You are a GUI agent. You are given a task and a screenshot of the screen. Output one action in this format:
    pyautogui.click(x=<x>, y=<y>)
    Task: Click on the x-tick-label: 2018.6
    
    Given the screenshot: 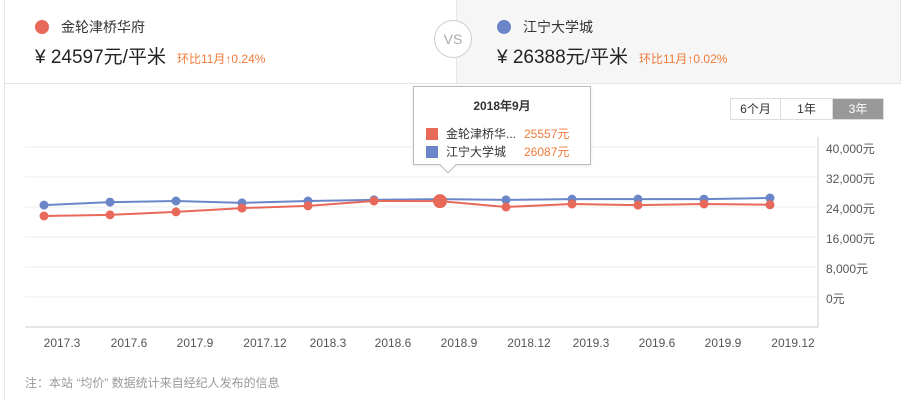 What is the action you would take?
    pyautogui.click(x=393, y=343)
    